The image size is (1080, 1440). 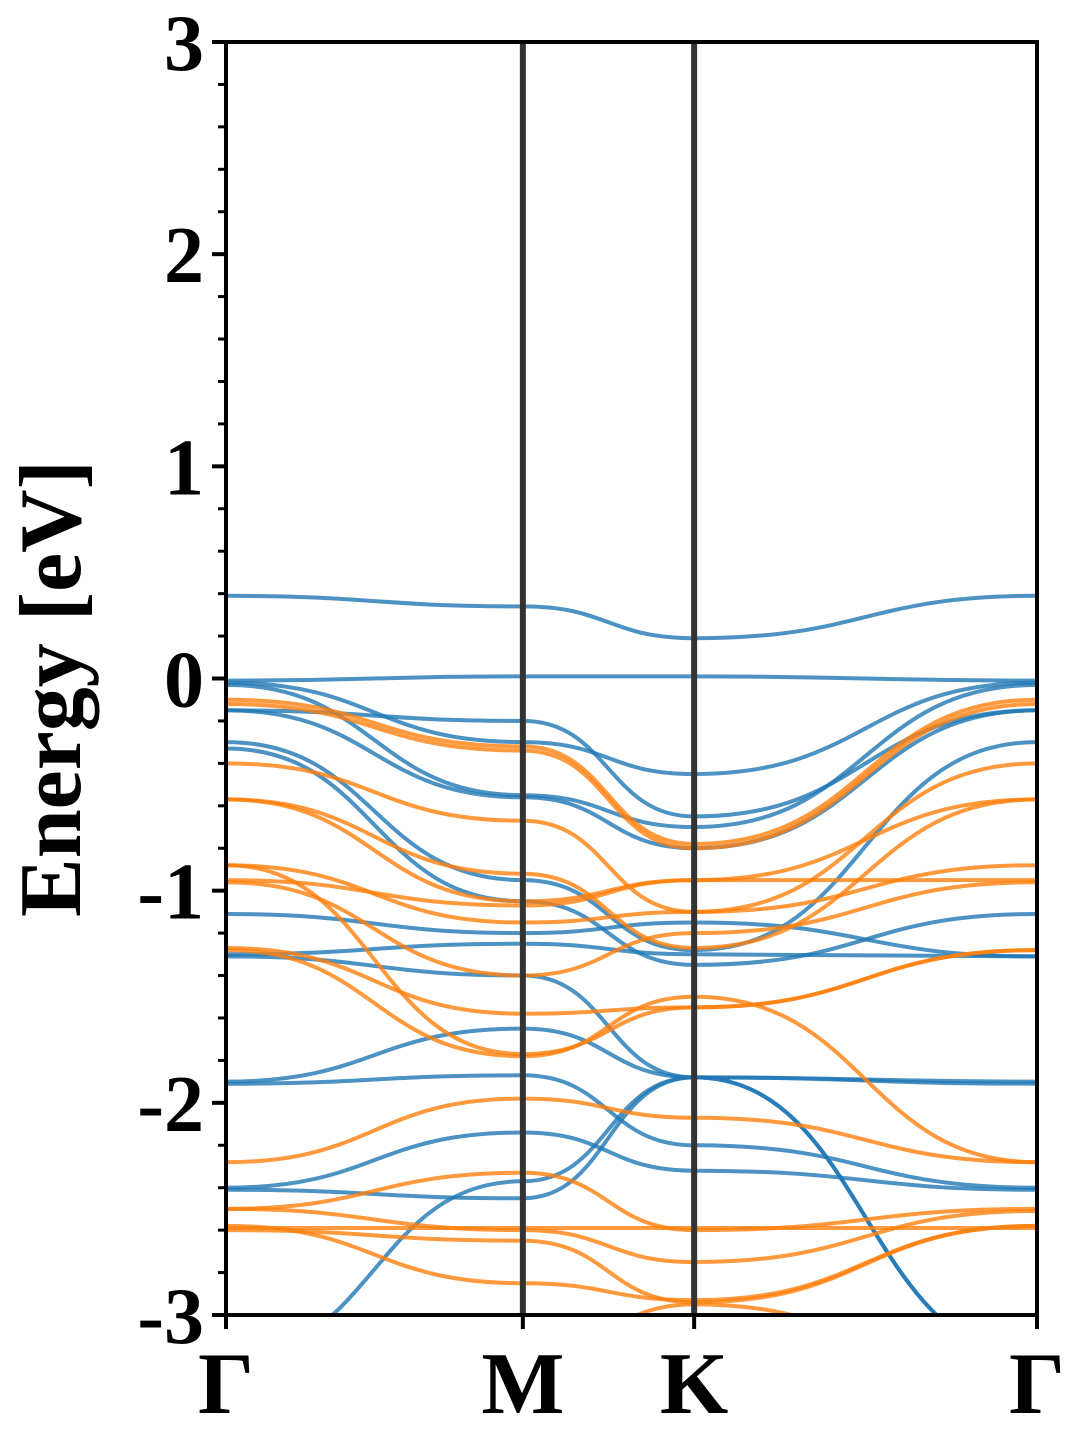 What do you see at coordinates (184, 44) in the screenshot?
I see `y-tick-label: 3` at bounding box center [184, 44].